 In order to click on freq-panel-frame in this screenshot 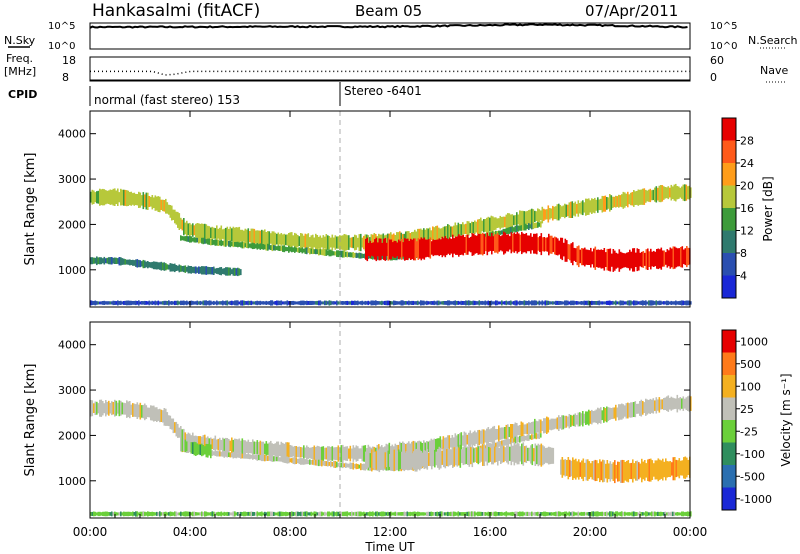, I will do `click(390, 69)`.